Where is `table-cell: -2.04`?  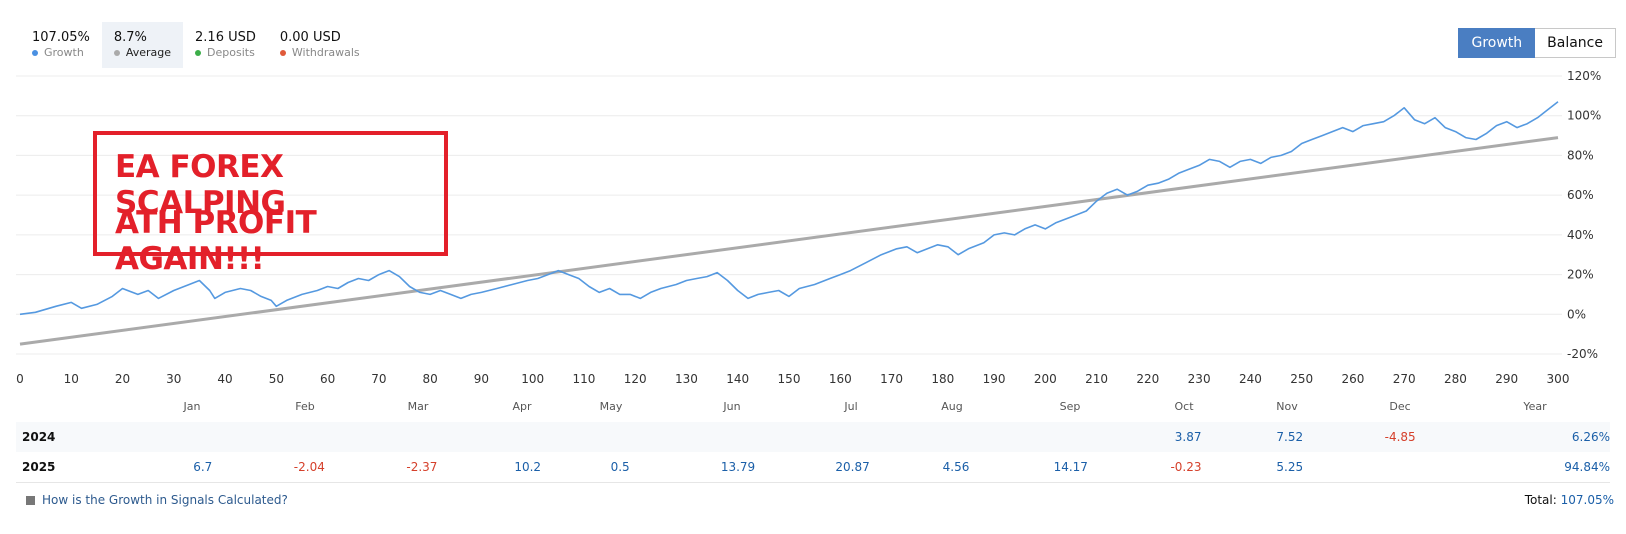 table-cell: -2.04 is located at coordinates (268, 467).